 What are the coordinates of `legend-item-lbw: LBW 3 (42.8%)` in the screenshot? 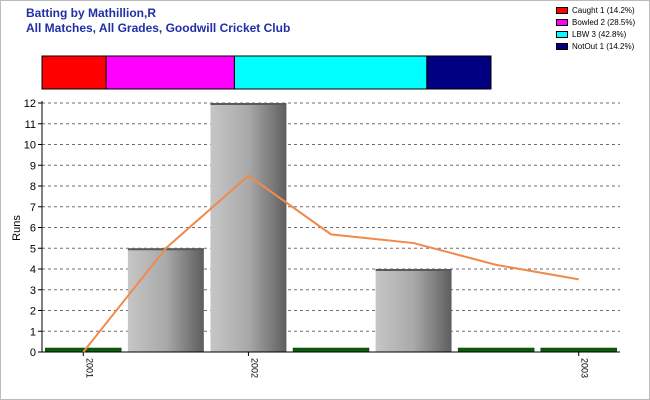 It's located at (599, 35).